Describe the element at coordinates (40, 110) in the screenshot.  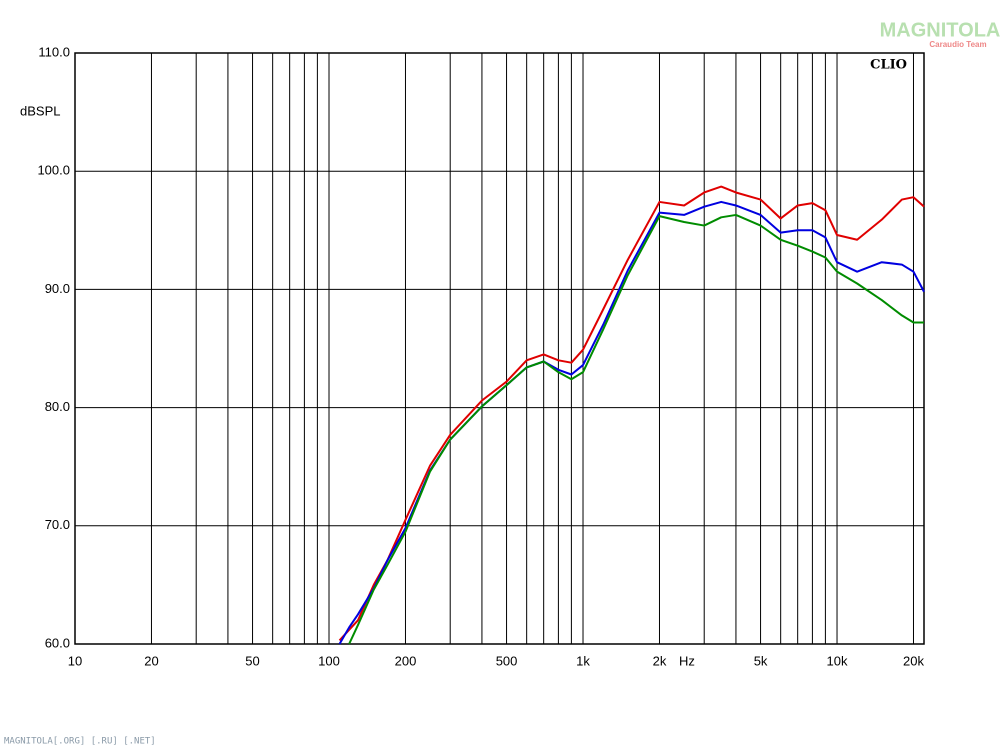
I see `y-axis-label: dBSPL` at that location.